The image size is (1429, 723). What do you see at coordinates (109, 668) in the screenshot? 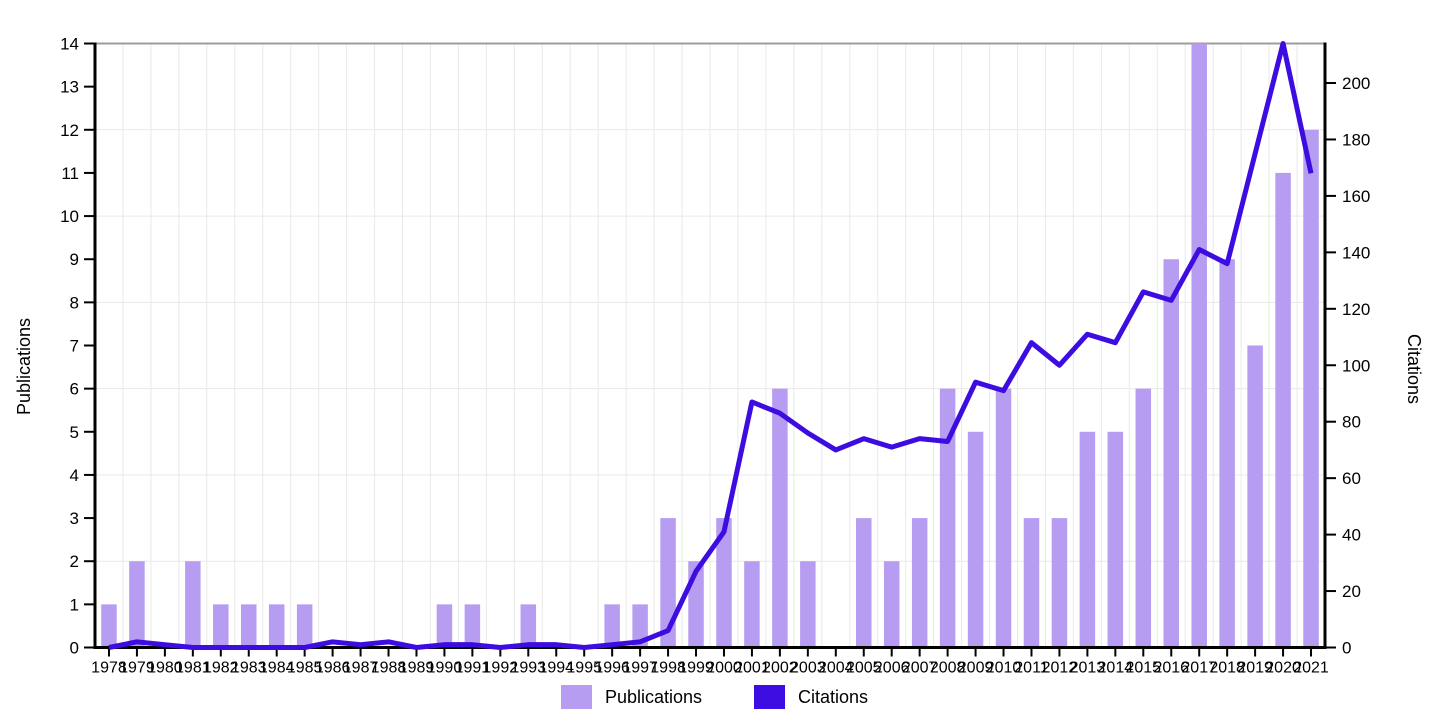
I see `x-axis-year-label: 1978` at bounding box center [109, 668].